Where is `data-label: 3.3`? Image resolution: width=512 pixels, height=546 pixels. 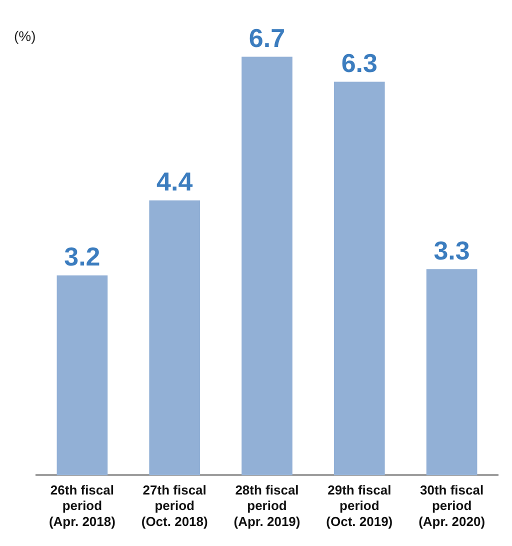
data-label: 3.3 is located at coordinates (452, 250).